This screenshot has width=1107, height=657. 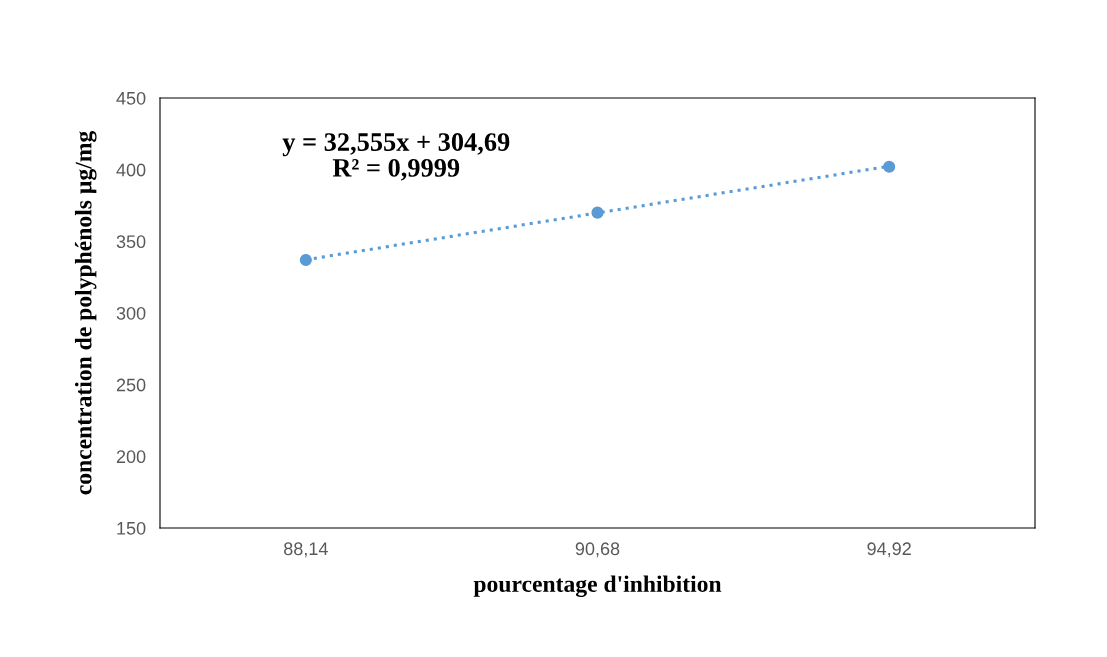 What do you see at coordinates (131, 313) in the screenshot?
I see `y-tick-label: 300` at bounding box center [131, 313].